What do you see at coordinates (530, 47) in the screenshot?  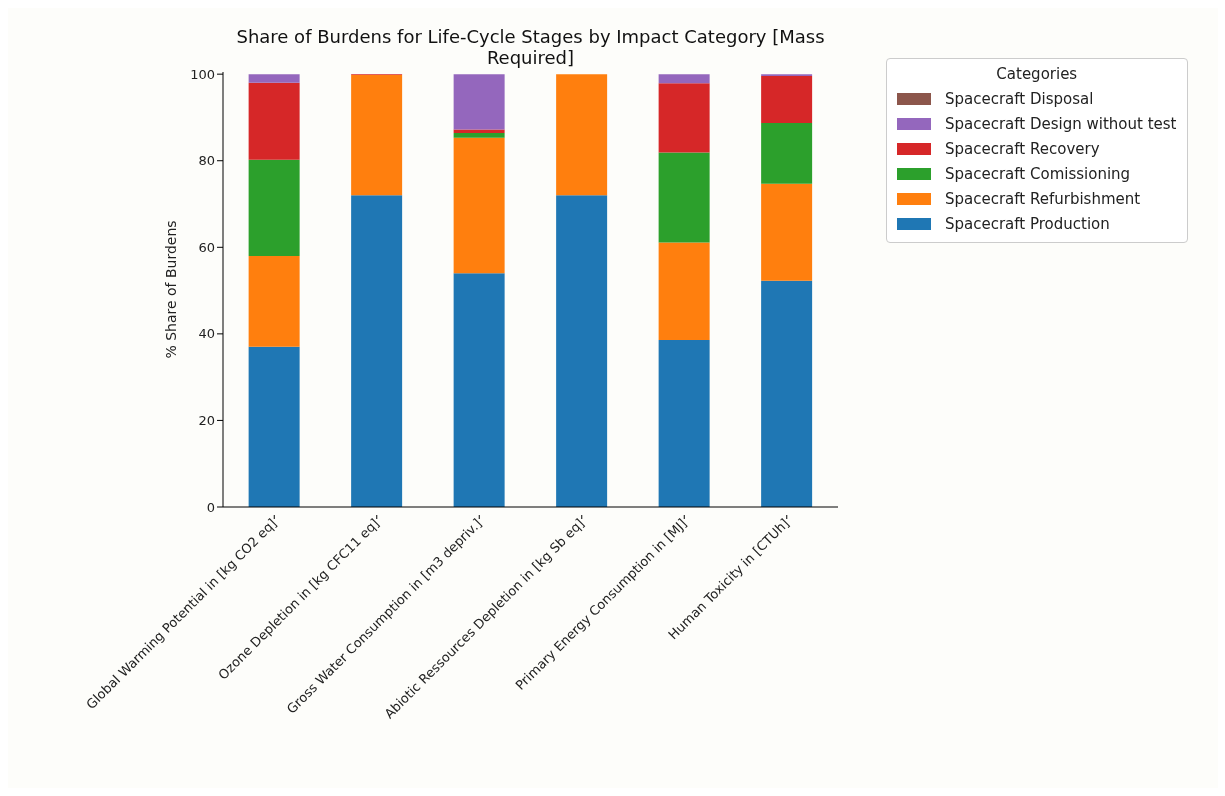 I see `chart-title: Share of Burdens for Life-Cycle Stages by Impact Category [Mass Required]` at bounding box center [530, 47].